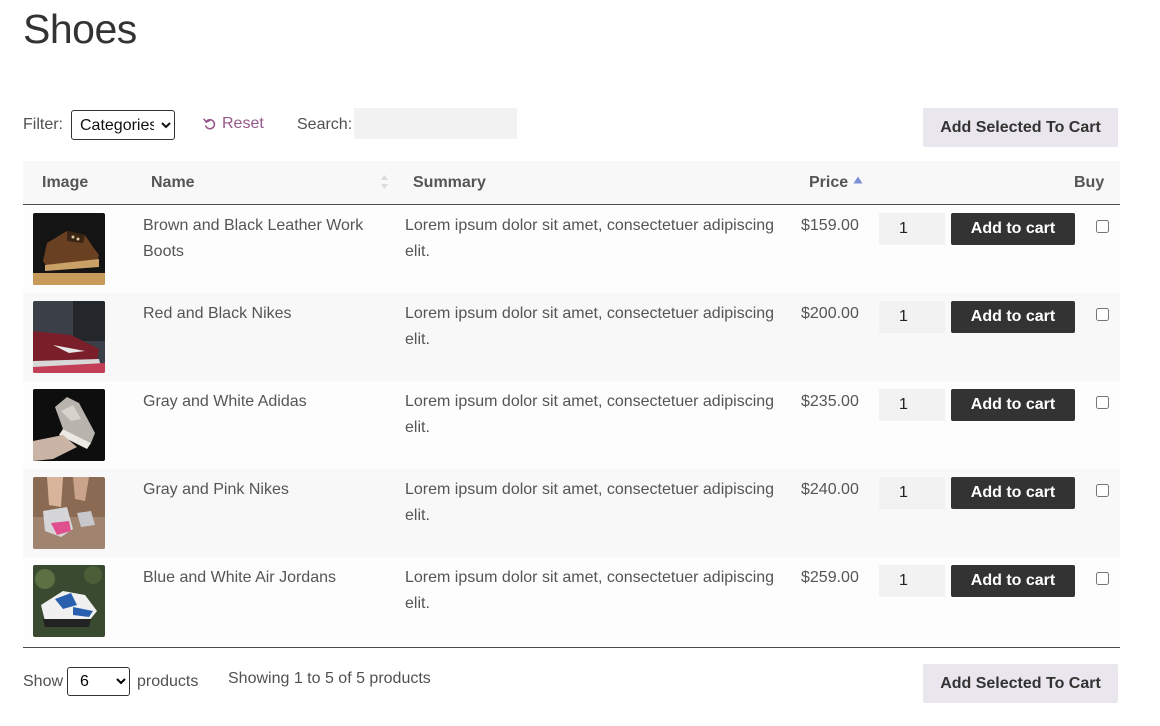 Image resolution: width=1160 pixels, height=726 pixels. I want to click on pink-sneaker-icon, so click(69, 513).